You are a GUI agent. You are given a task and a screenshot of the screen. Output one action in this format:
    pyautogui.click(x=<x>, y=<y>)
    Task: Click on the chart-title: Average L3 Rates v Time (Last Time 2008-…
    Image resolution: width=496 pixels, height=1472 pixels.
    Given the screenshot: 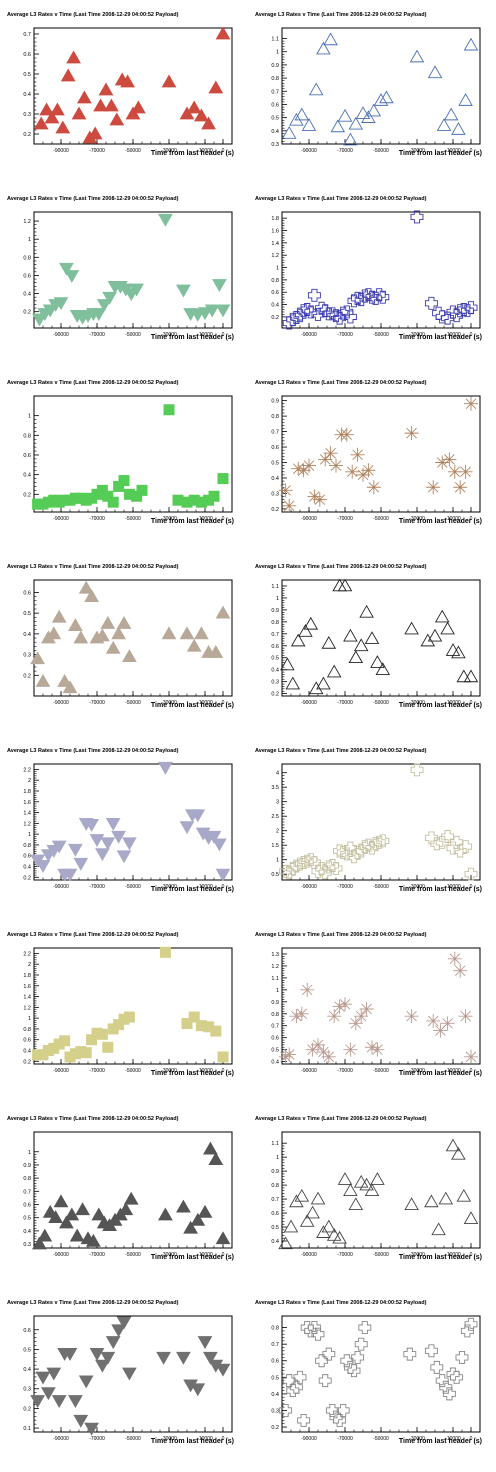 What is the action you would take?
    pyautogui.click(x=93, y=383)
    